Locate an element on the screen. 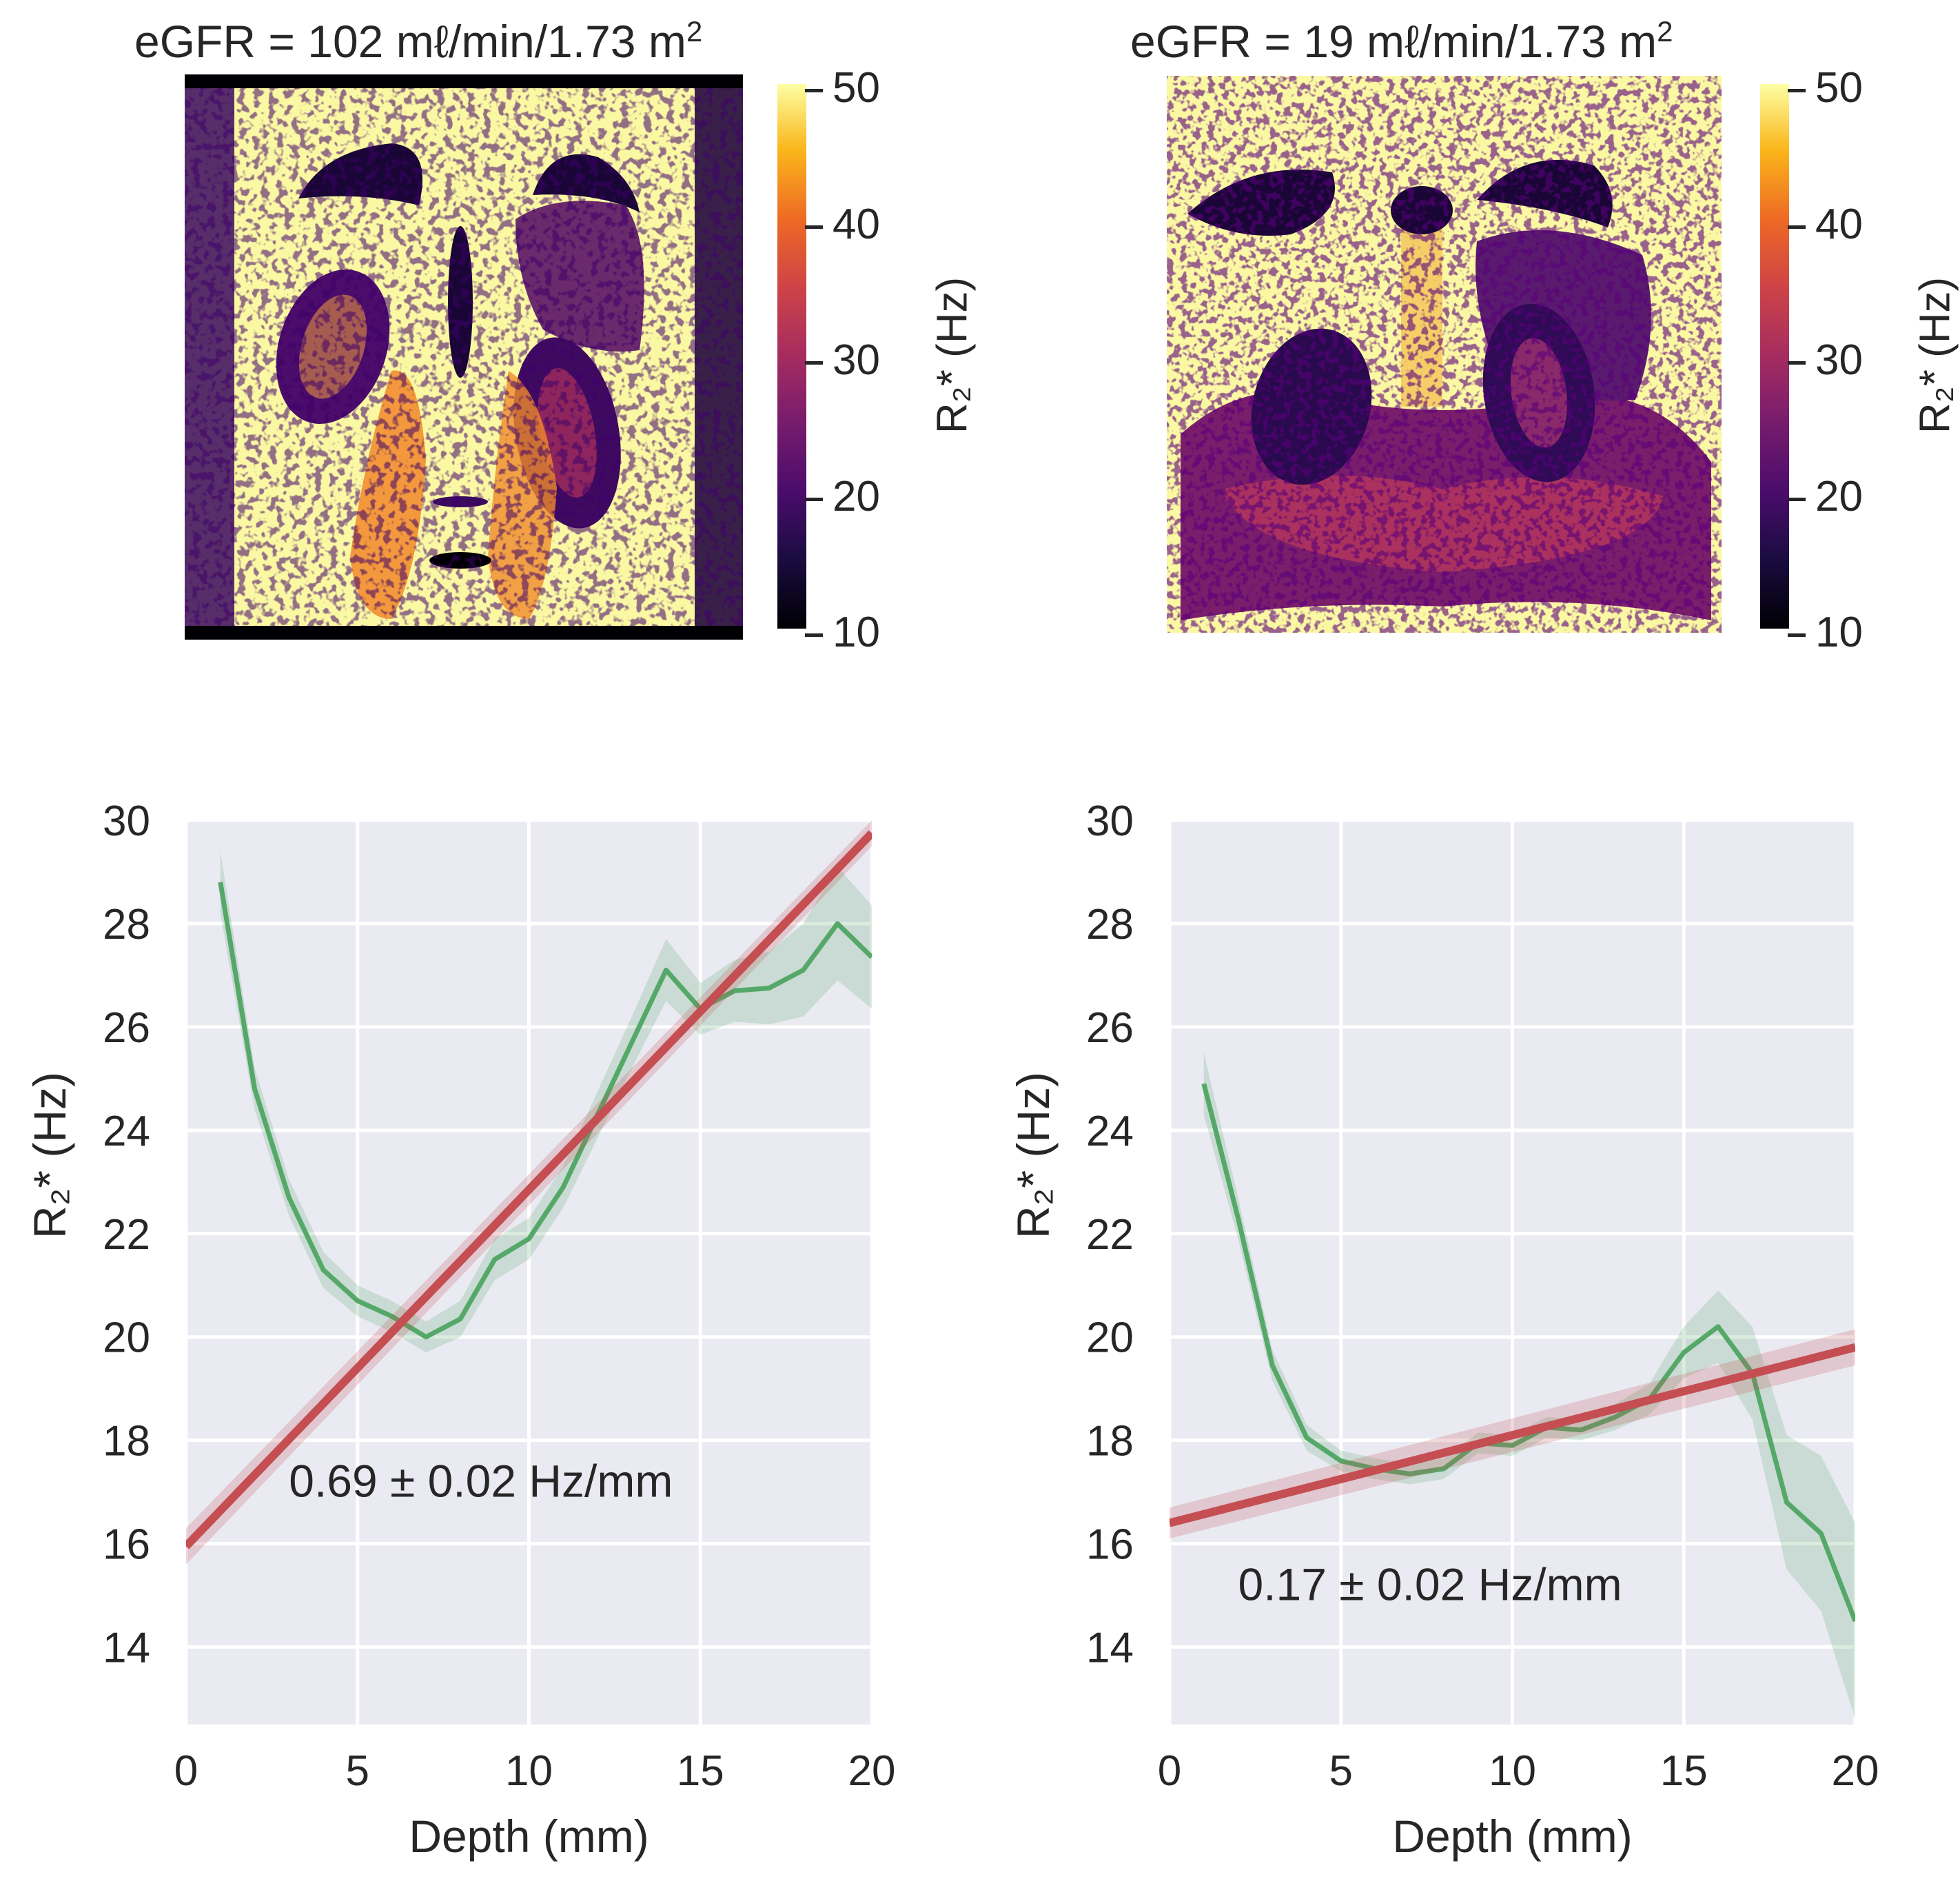 Image resolution: width=1960 pixels, height=1881 pixels. map-title-left: eGFR = 102 mℓ/min/1.73 m2 is located at coordinates (418, 41).